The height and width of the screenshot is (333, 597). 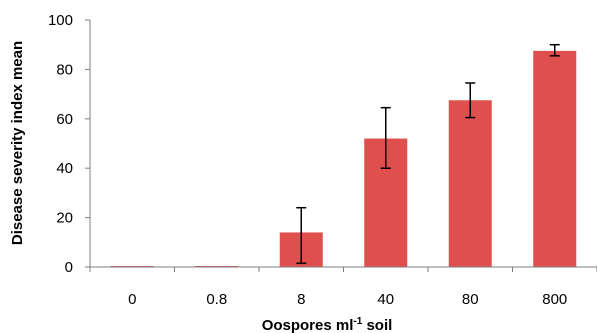 What do you see at coordinates (64, 119) in the screenshot?
I see `y-tick-label: 60` at bounding box center [64, 119].